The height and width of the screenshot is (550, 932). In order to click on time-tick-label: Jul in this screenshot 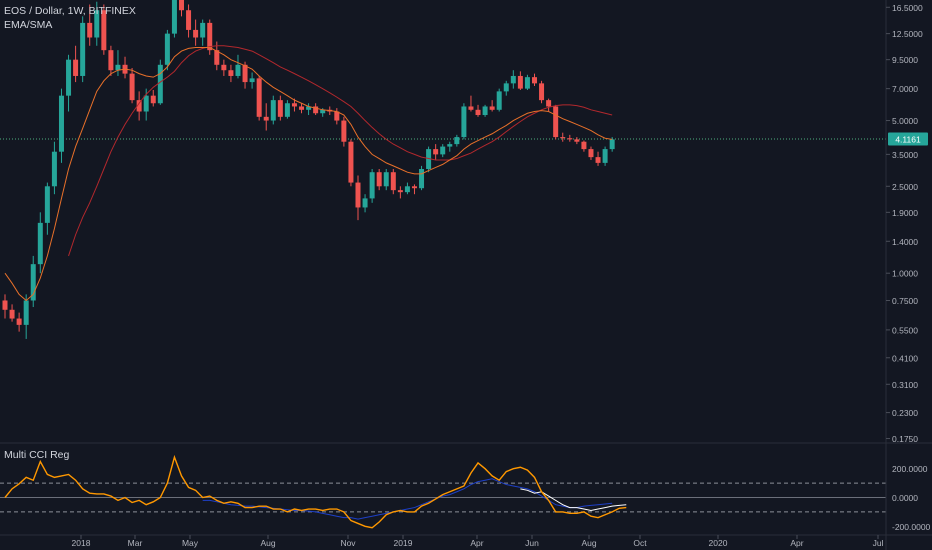, I will do `click(878, 543)`.